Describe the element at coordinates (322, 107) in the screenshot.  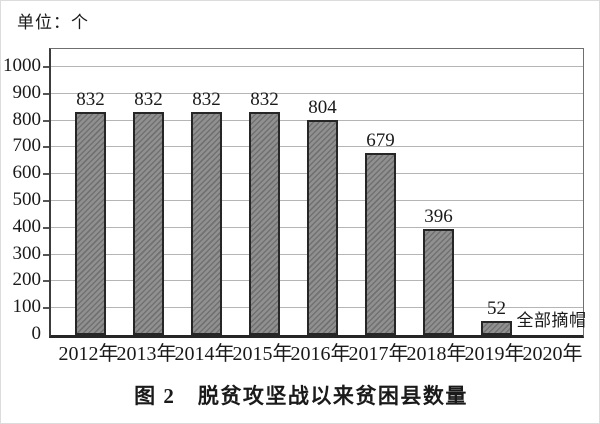
I see `bar-value-label: 804` at that location.